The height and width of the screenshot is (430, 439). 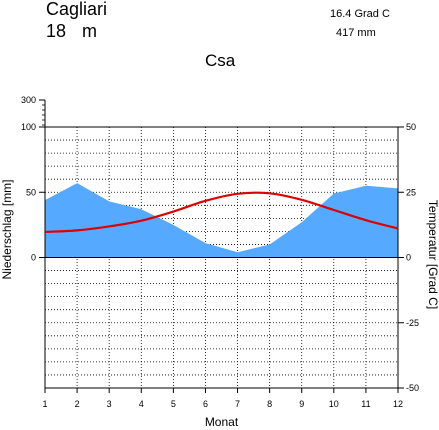 What do you see at coordinates (237, 404) in the screenshot?
I see `x-tick-label: 7` at bounding box center [237, 404].